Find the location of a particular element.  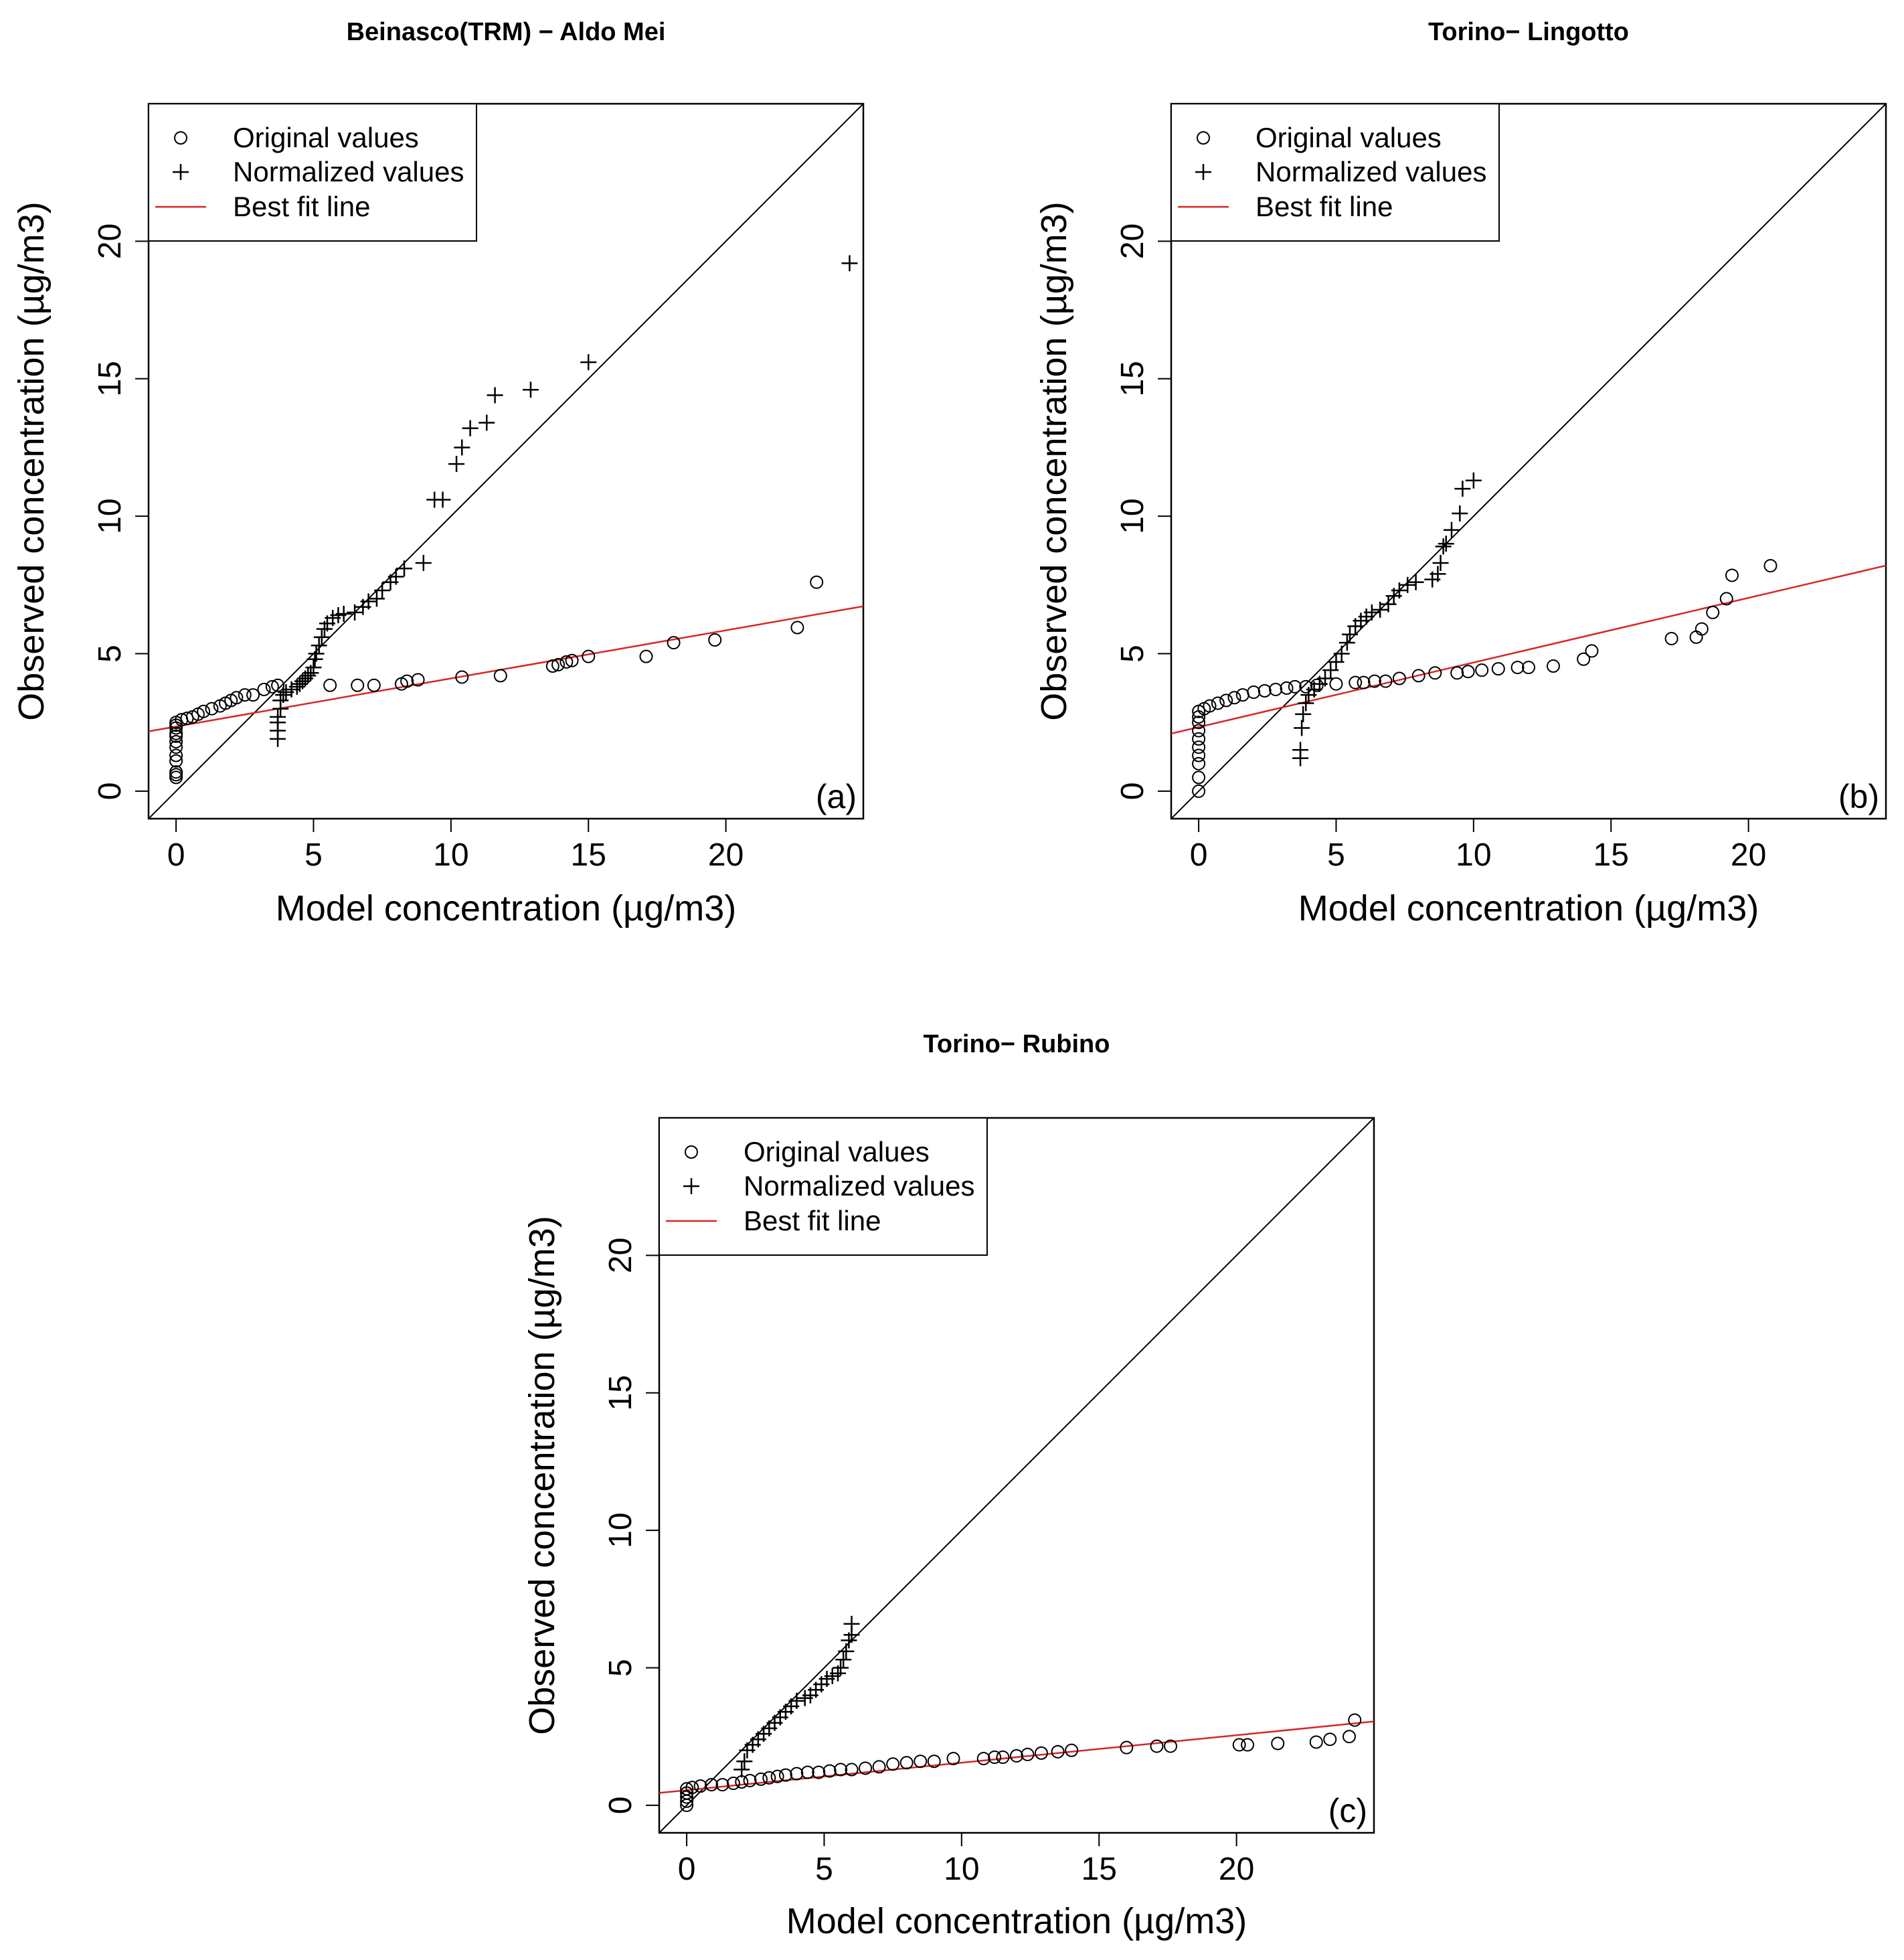

panel-label: (b) is located at coordinates (1859, 796).